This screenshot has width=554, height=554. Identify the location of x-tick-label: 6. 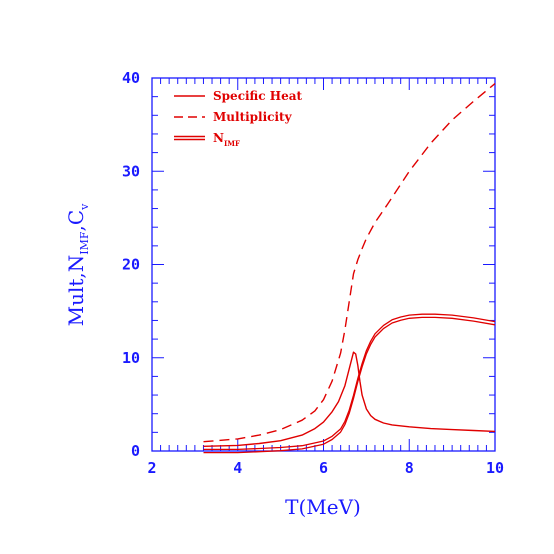
(323, 468).